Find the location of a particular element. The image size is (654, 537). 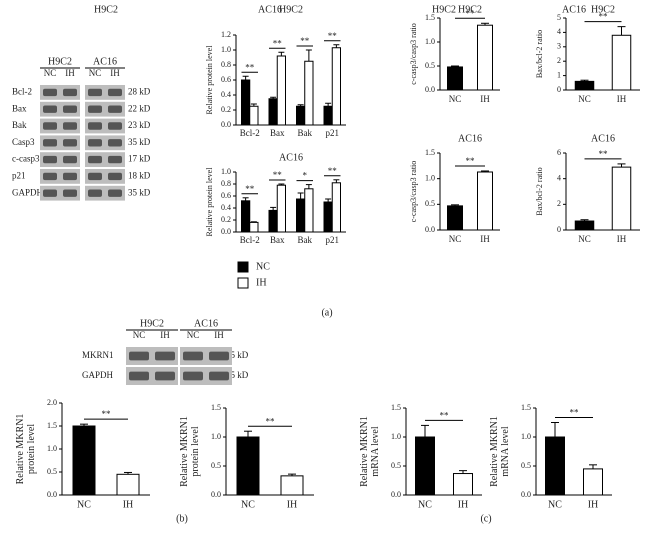

y-tick-label: 0.4 is located at coordinates (226, 94).